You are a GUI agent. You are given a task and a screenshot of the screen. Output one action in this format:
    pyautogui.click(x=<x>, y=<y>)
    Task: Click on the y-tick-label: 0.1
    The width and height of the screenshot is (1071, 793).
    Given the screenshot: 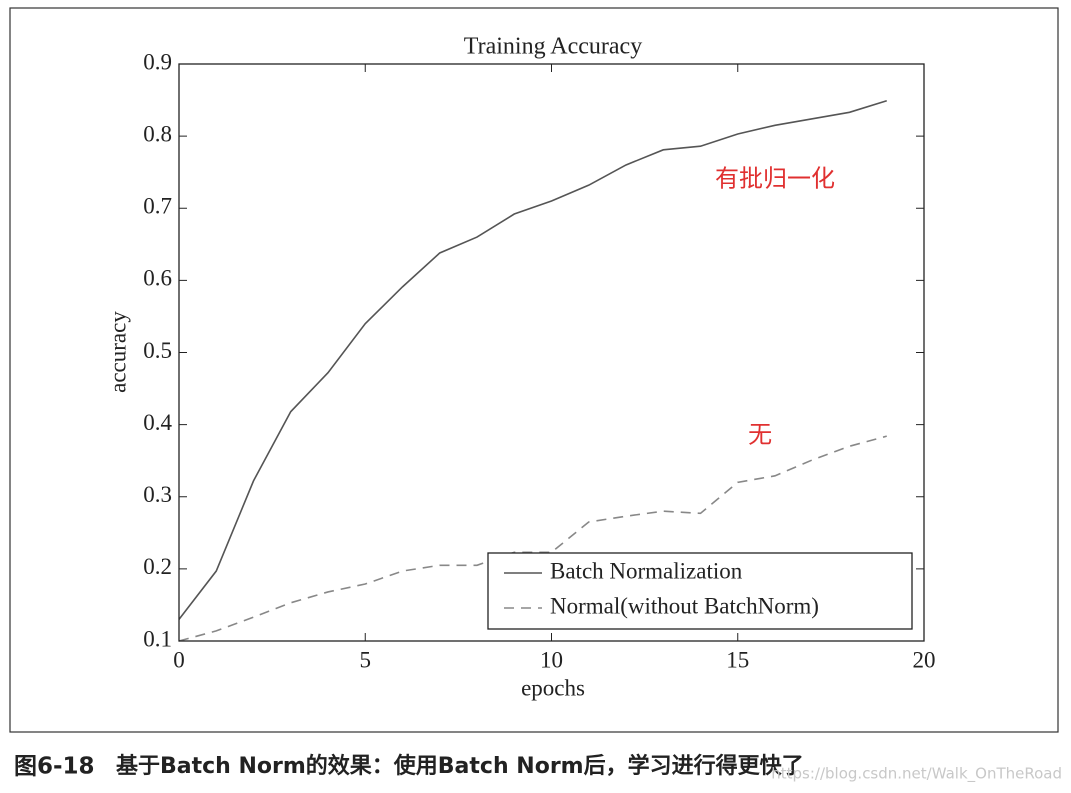 What is the action you would take?
    pyautogui.click(x=157, y=638)
    